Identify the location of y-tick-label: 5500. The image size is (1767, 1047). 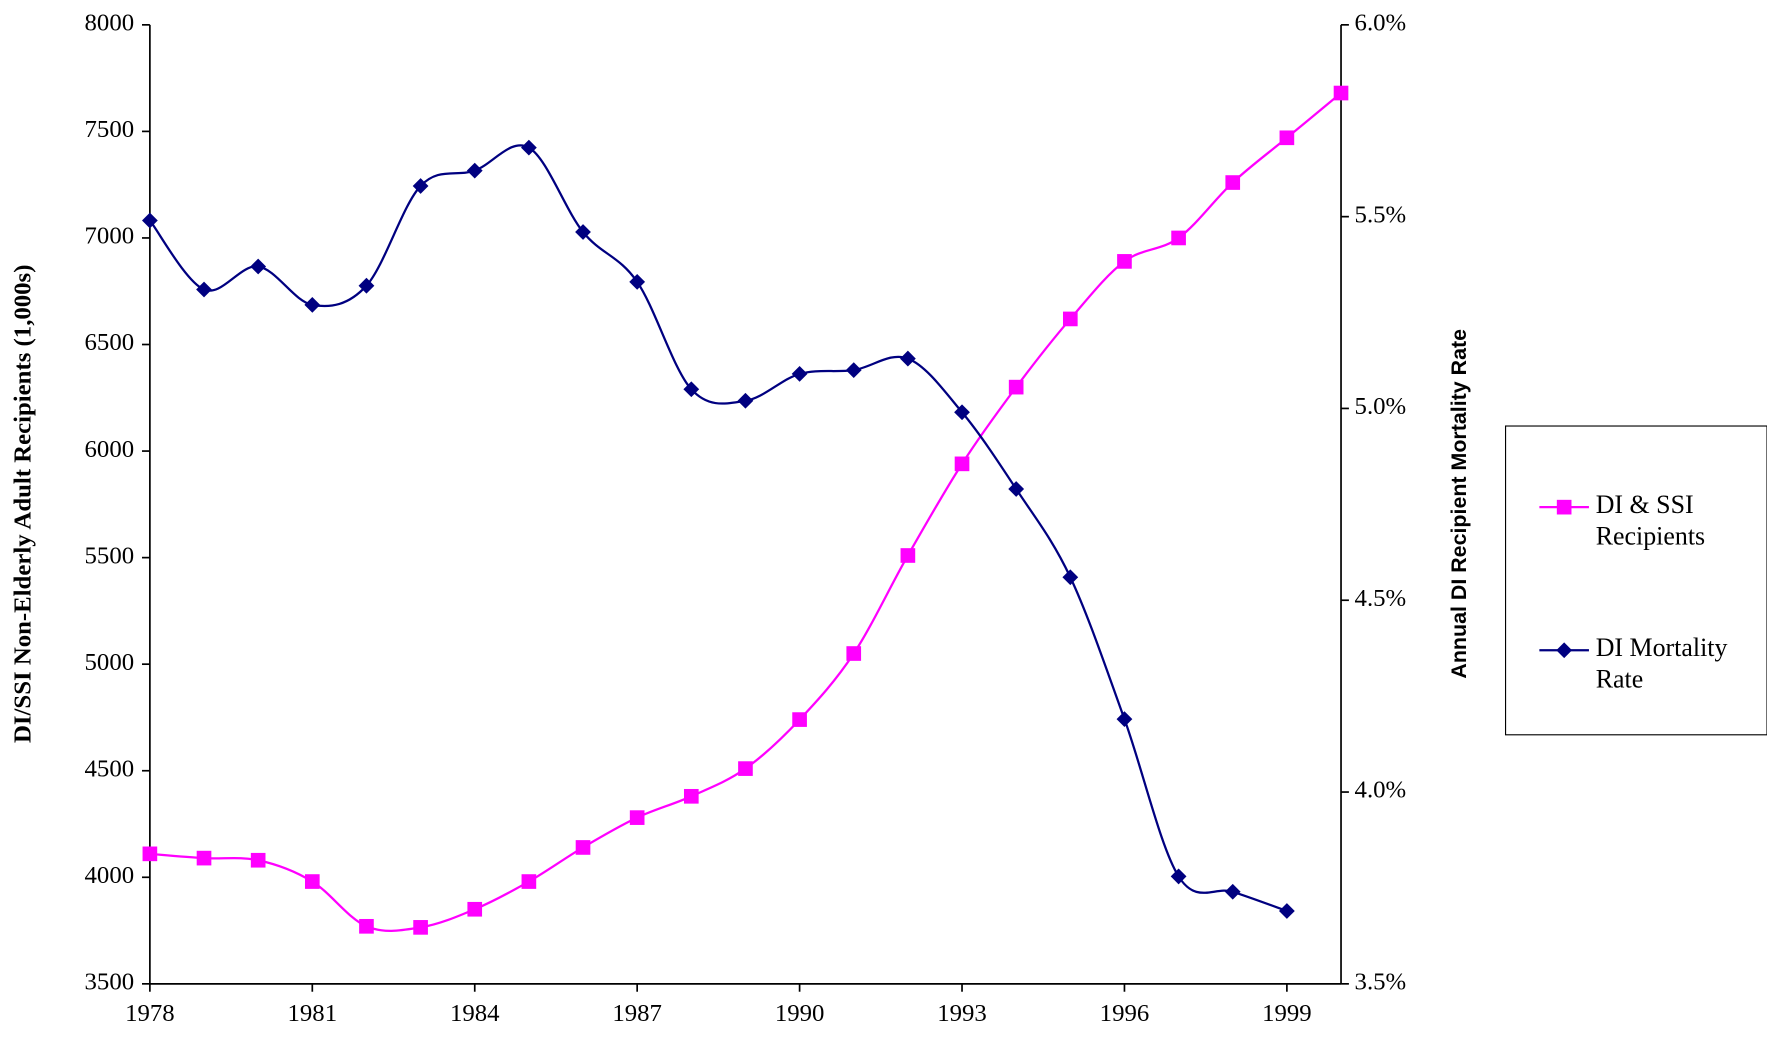
(110, 555).